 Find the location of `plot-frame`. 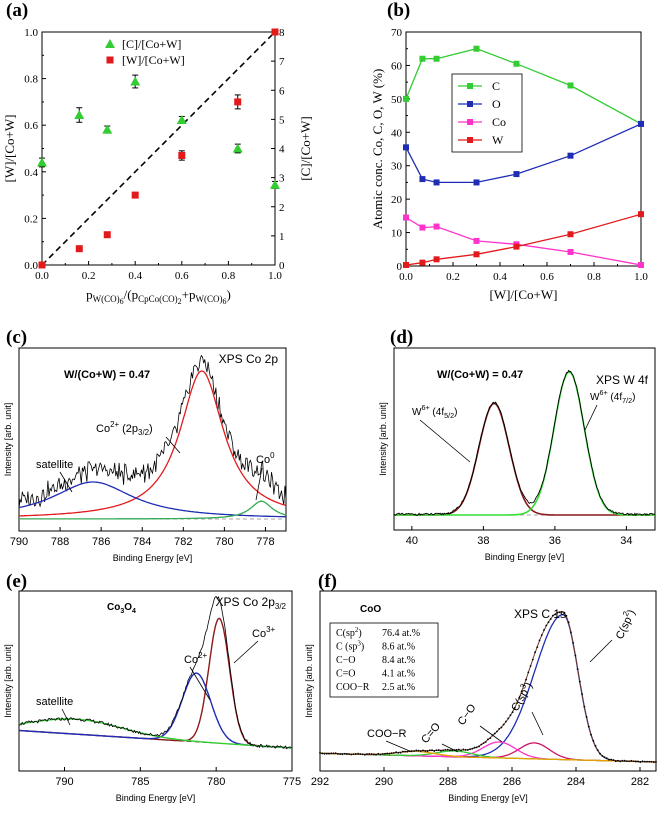

plot-frame is located at coordinates (488, 681).